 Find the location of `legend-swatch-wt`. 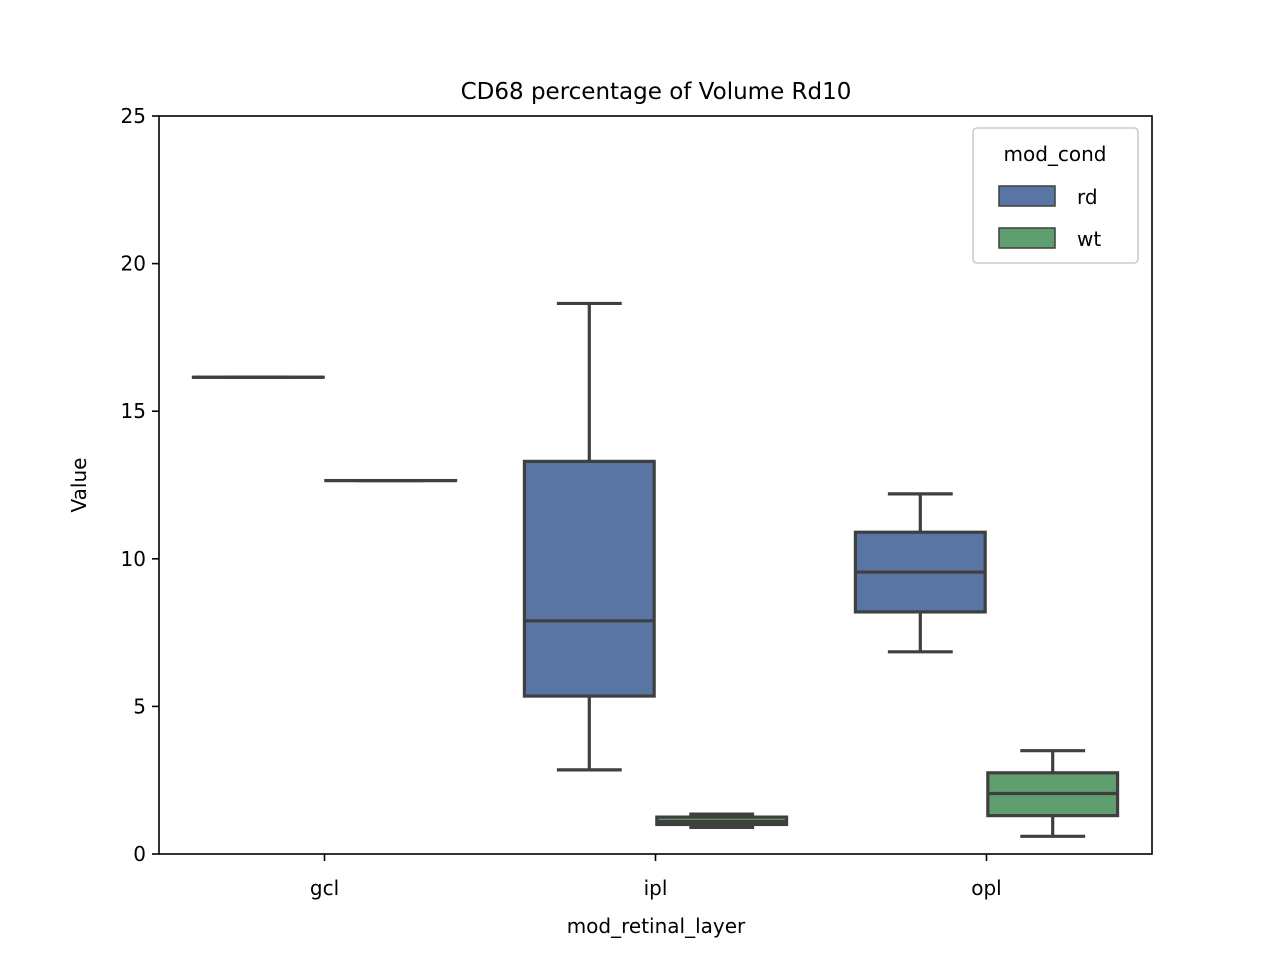

legend-swatch-wt is located at coordinates (1027, 238).